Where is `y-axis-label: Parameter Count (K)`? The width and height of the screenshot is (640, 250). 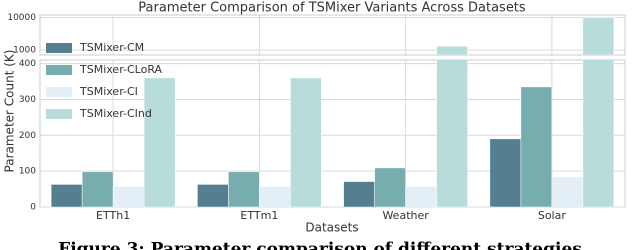 y-axis-label: Parameter Count (K) is located at coordinates (10, 111).